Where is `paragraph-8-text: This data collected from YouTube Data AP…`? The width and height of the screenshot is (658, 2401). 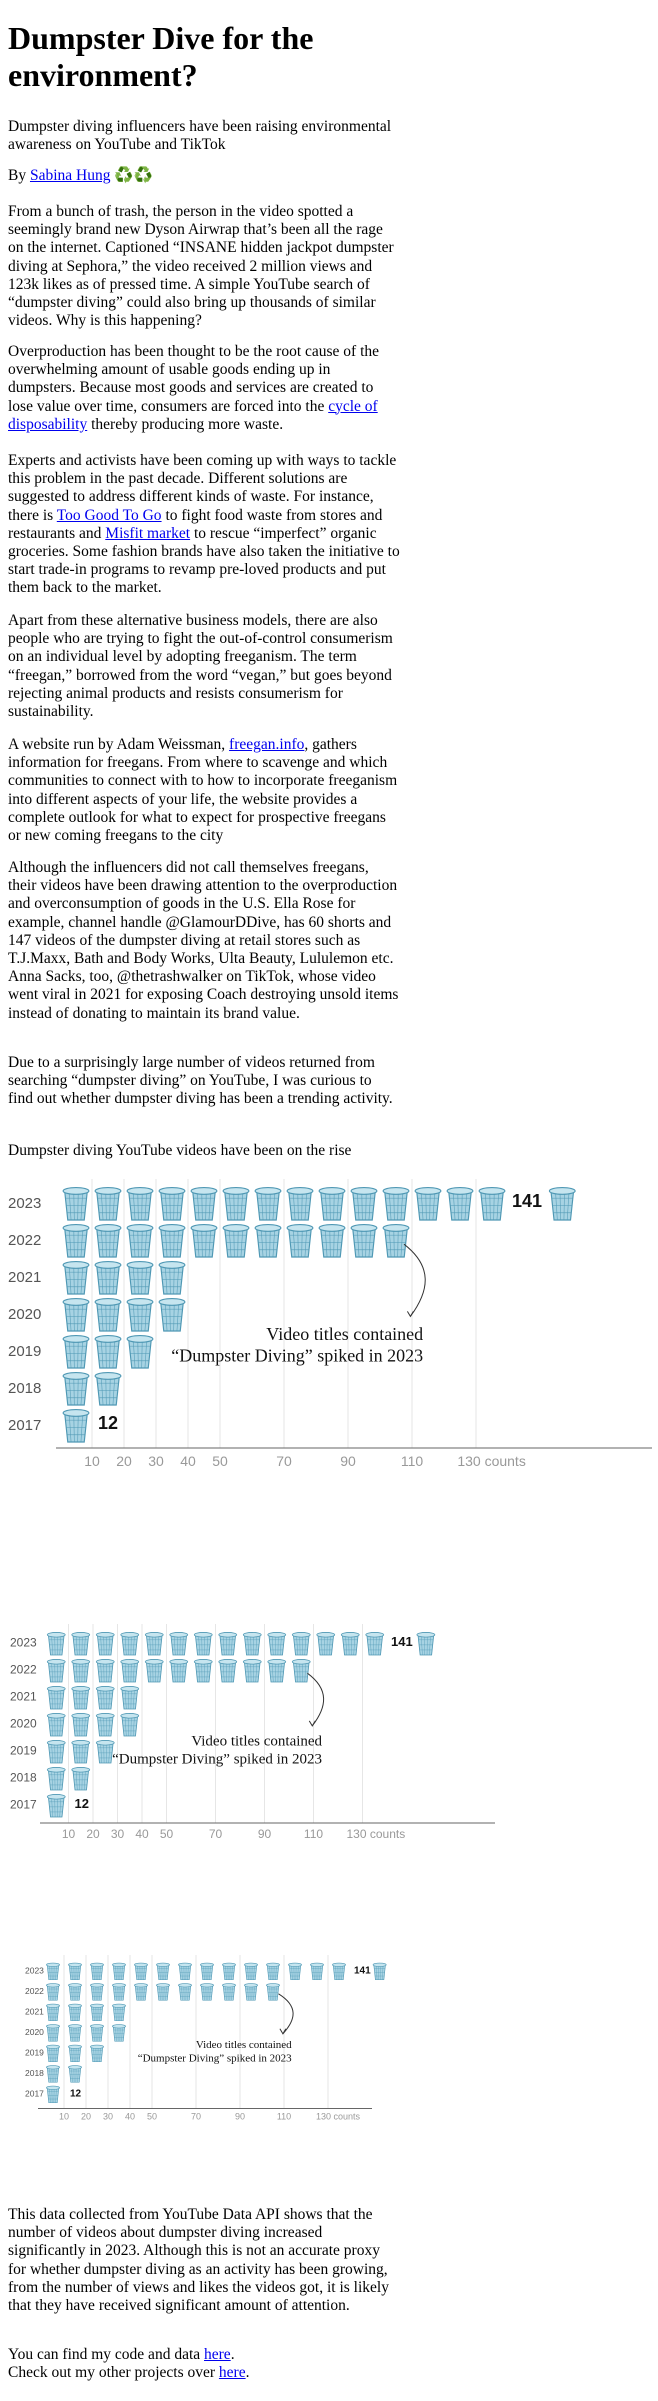 paragraph-8-text: This data collected from YouTube Data AP… is located at coordinates (198, 2260).